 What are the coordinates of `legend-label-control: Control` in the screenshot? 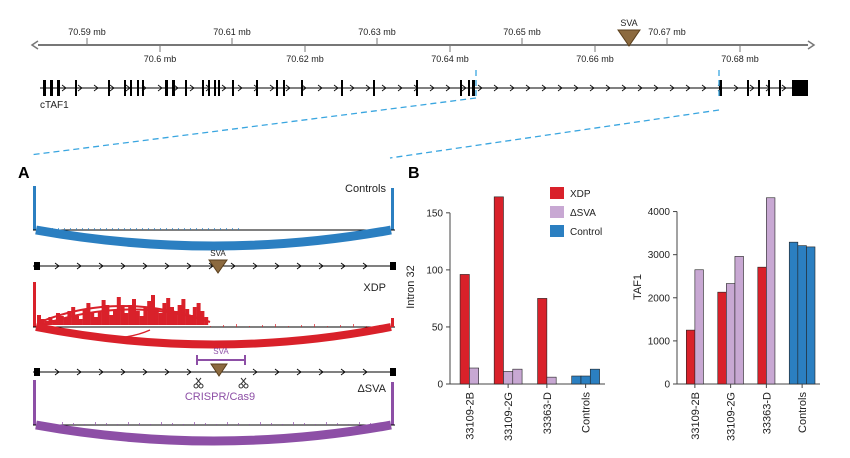 It's located at (586, 232).